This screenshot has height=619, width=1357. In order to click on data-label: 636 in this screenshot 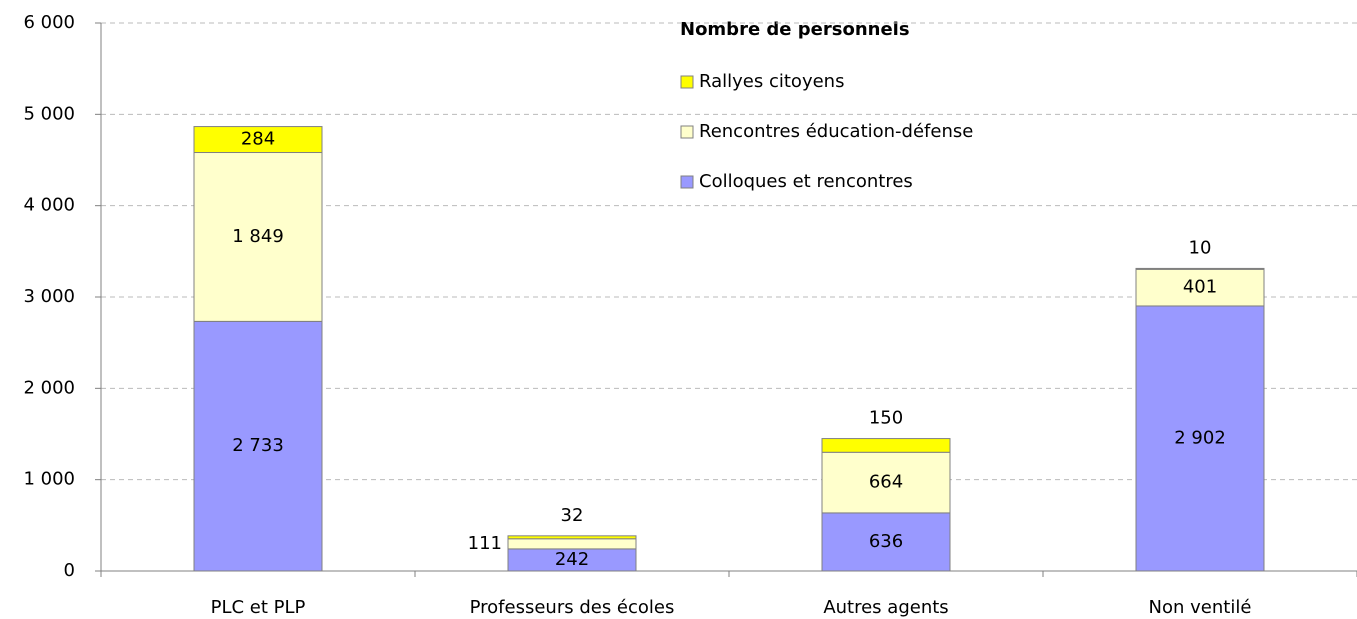, I will do `click(886, 541)`.